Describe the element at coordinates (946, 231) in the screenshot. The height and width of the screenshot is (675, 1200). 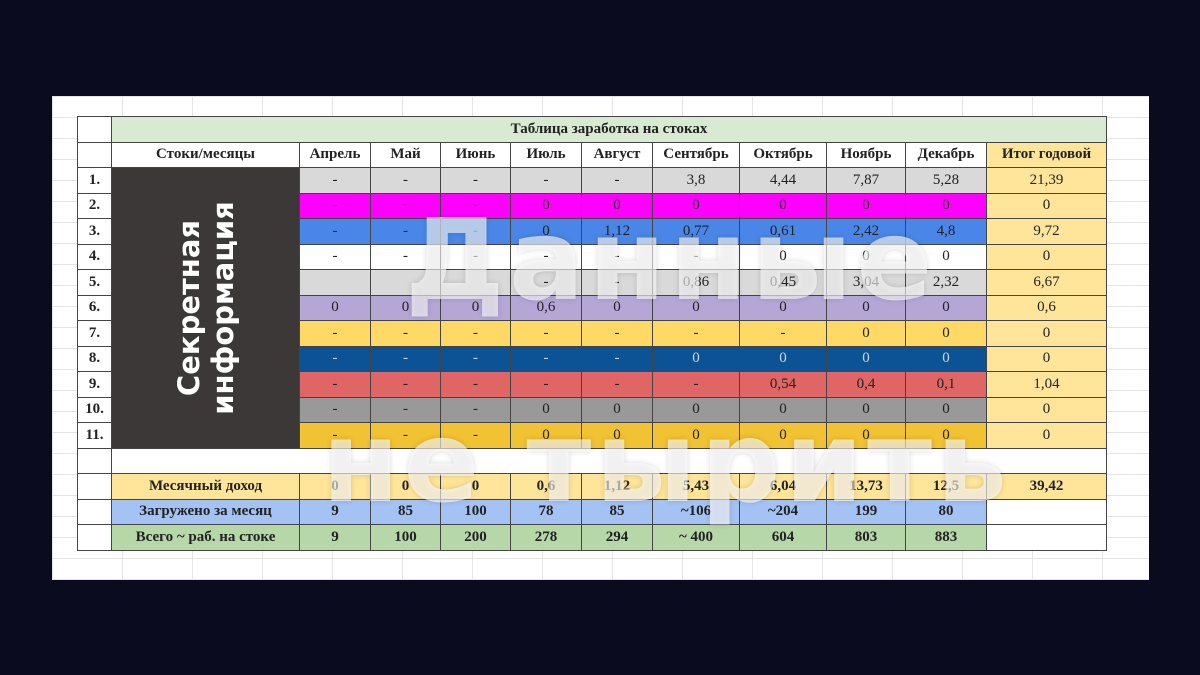
I see `value-cell: 4,8` at that location.